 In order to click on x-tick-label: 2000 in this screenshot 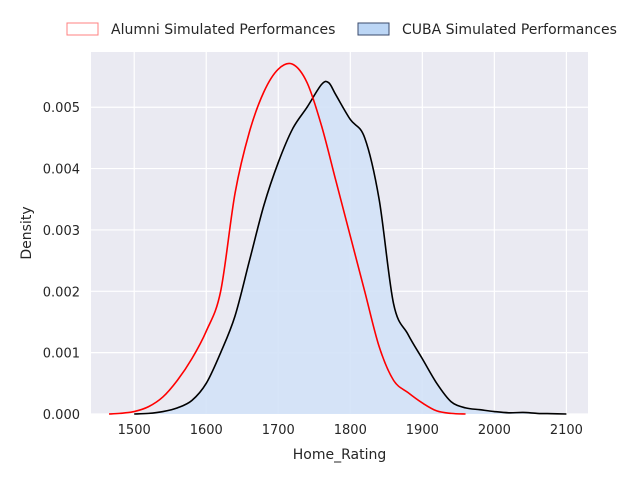, I will do `click(494, 430)`.